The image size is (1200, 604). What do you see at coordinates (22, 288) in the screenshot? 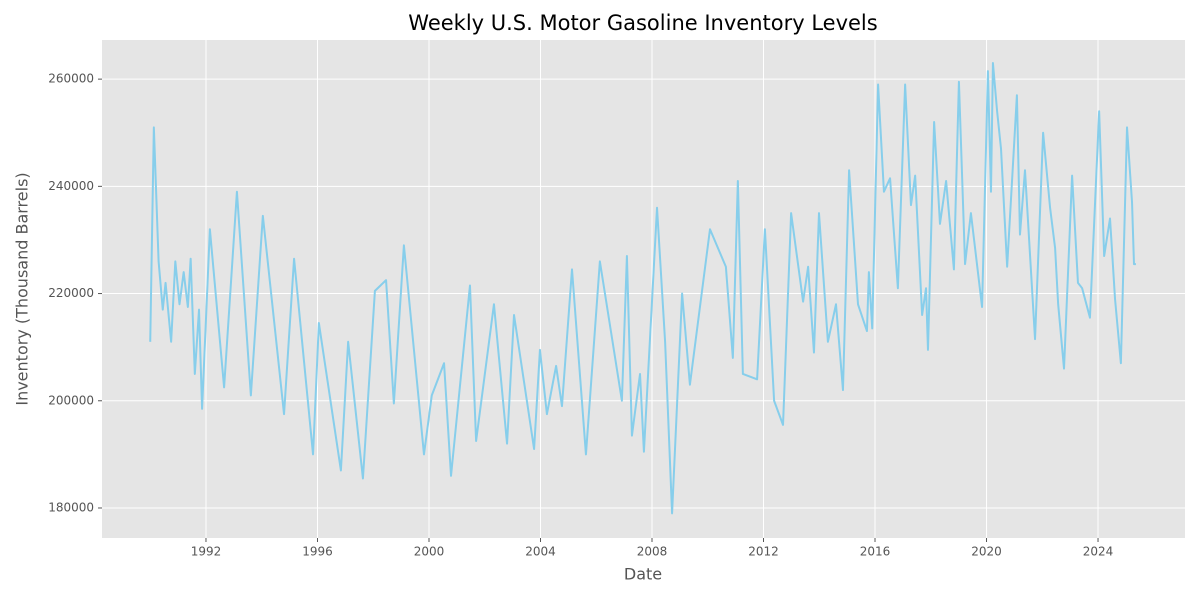
I see `y-axis-label: Inventory (Thousand Barrels)` at bounding box center [22, 288].